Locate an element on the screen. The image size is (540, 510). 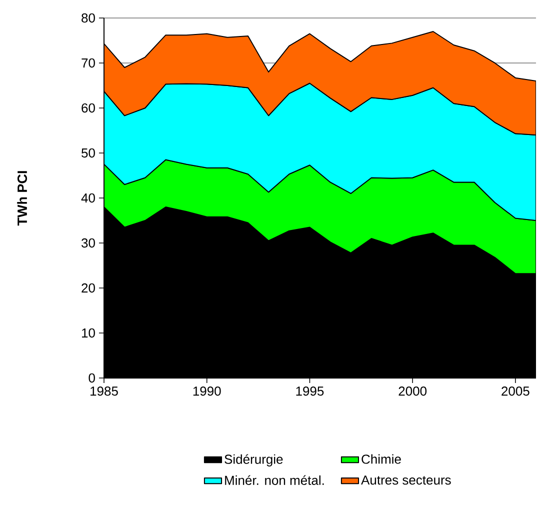
y-tick-label: 60 is located at coordinates (88, 108).